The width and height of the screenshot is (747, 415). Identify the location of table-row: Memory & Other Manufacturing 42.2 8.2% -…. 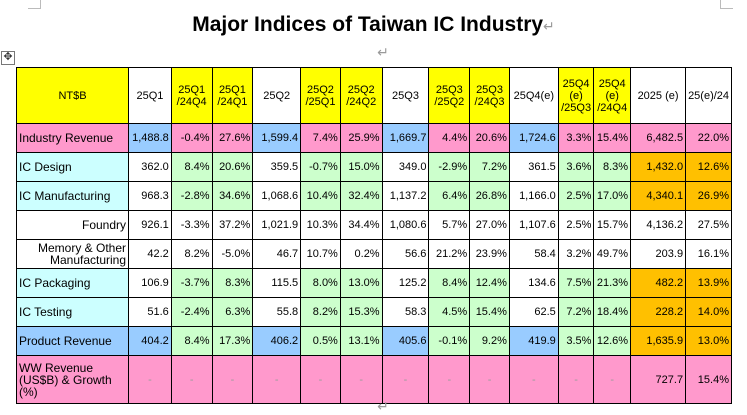
(373, 254).